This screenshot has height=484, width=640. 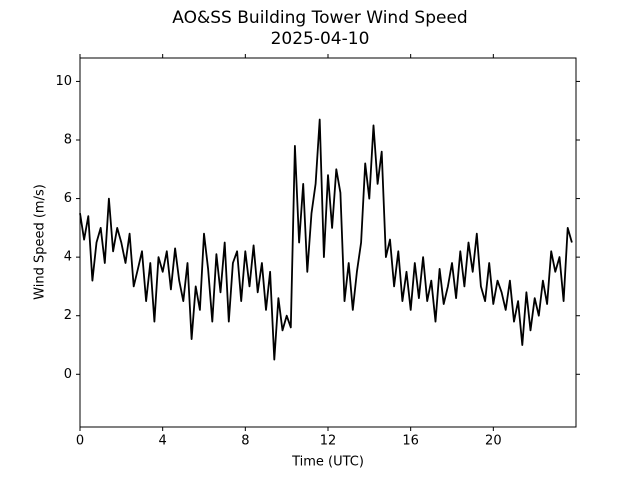 What do you see at coordinates (493, 441) in the screenshot?
I see `x-tick-label: 20` at bounding box center [493, 441].